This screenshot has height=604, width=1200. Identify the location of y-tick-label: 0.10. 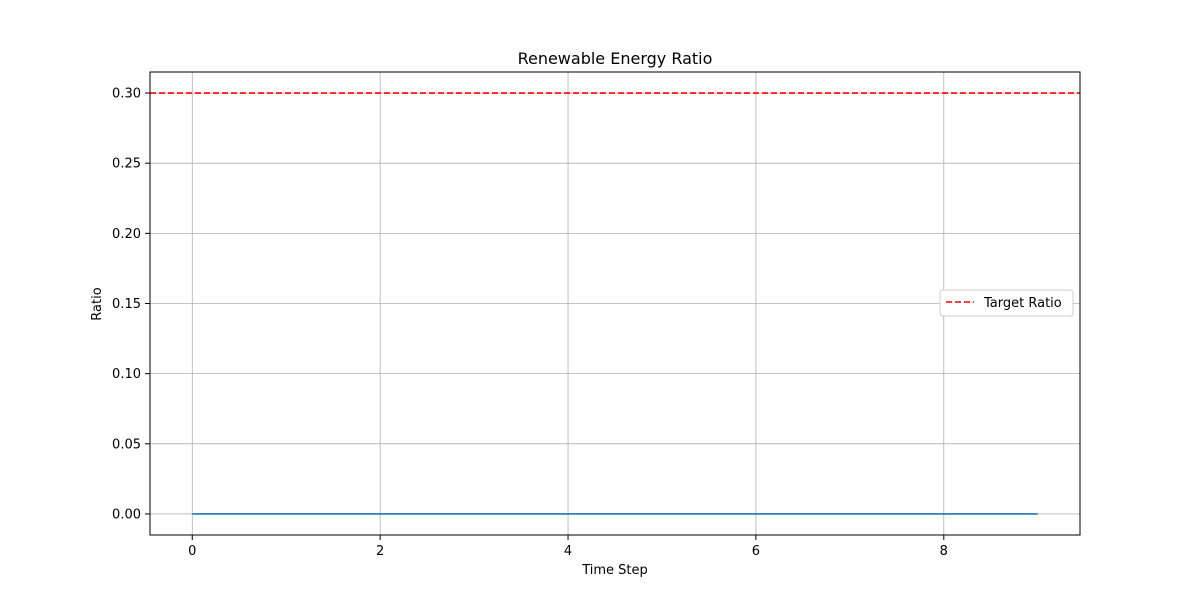
(126, 374).